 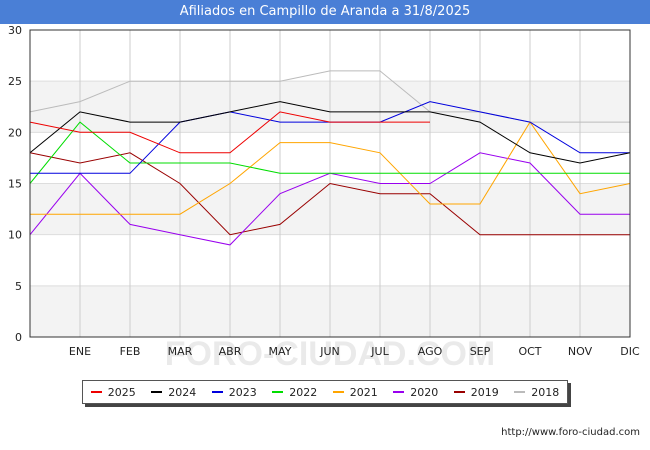 What do you see at coordinates (80, 351) in the screenshot?
I see `x-tick-label: ENE` at bounding box center [80, 351].